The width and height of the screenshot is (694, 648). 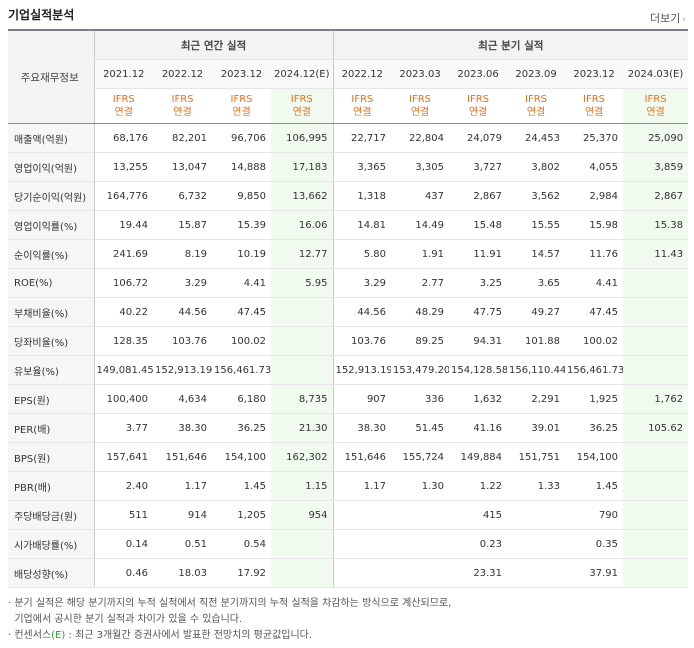 What do you see at coordinates (302, 283) in the screenshot?
I see `table-cell: 5.95` at bounding box center [302, 283].